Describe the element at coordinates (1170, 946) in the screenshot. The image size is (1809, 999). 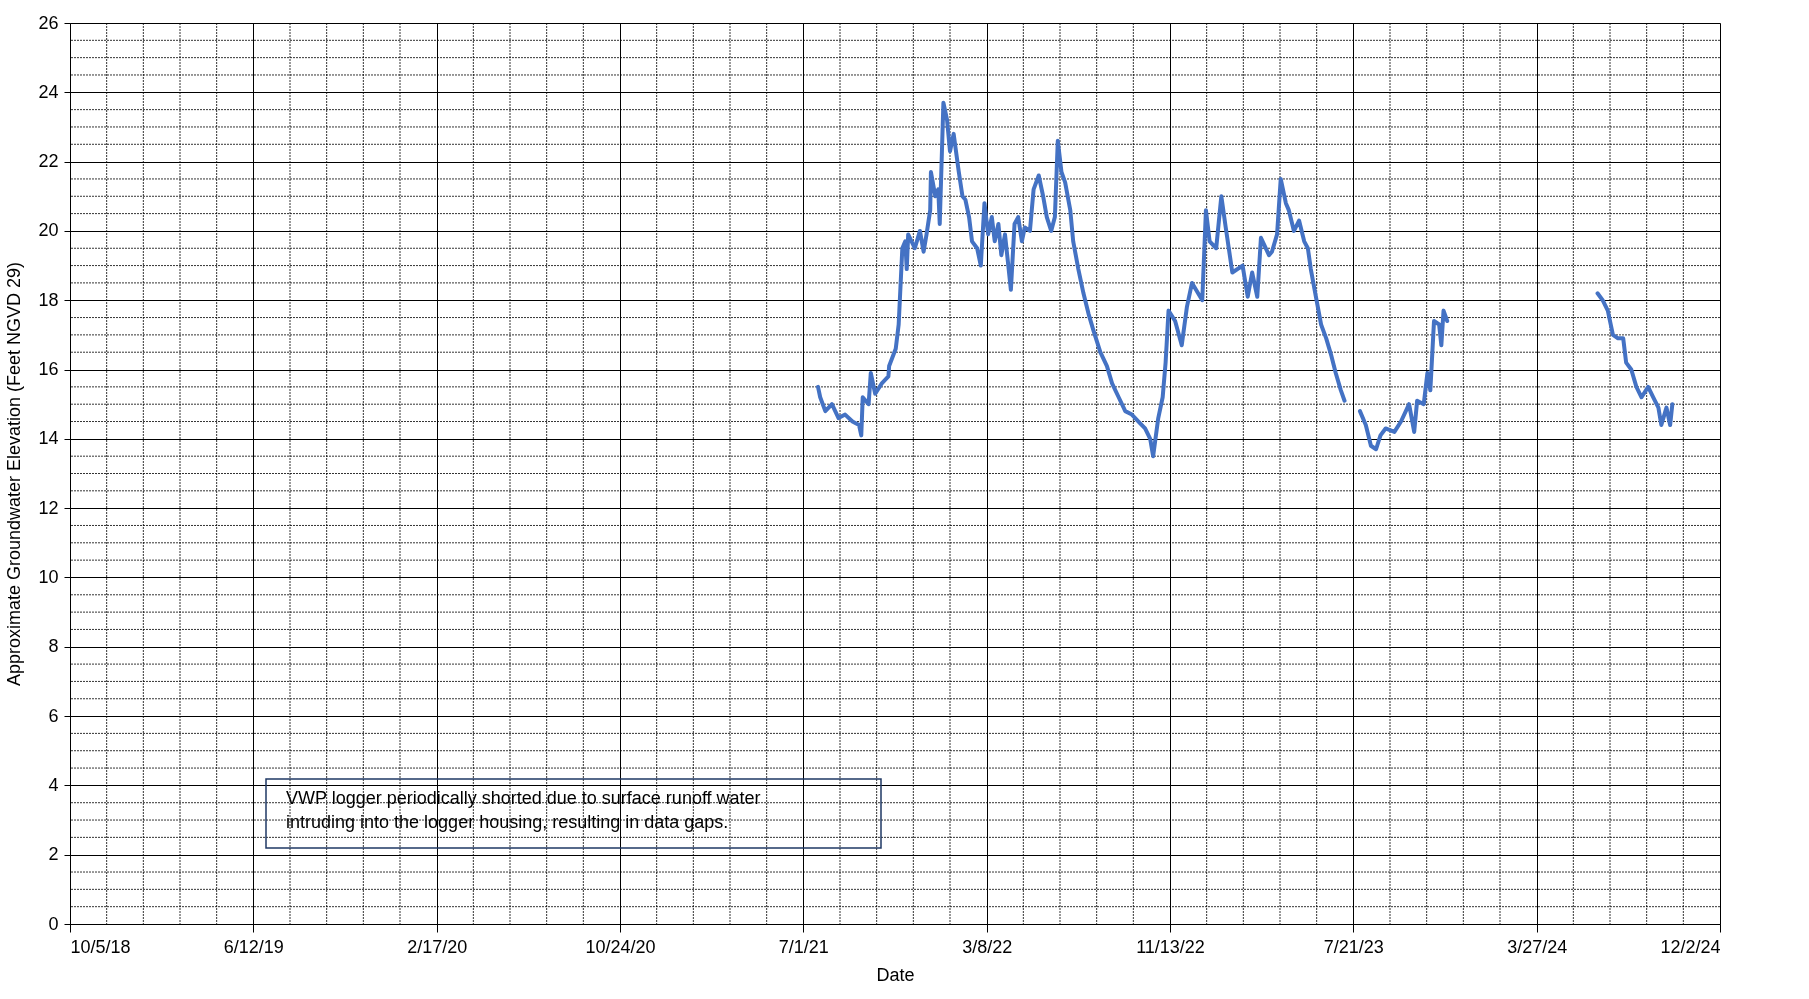
I see `x-tick-label: 11/13/22` at that location.